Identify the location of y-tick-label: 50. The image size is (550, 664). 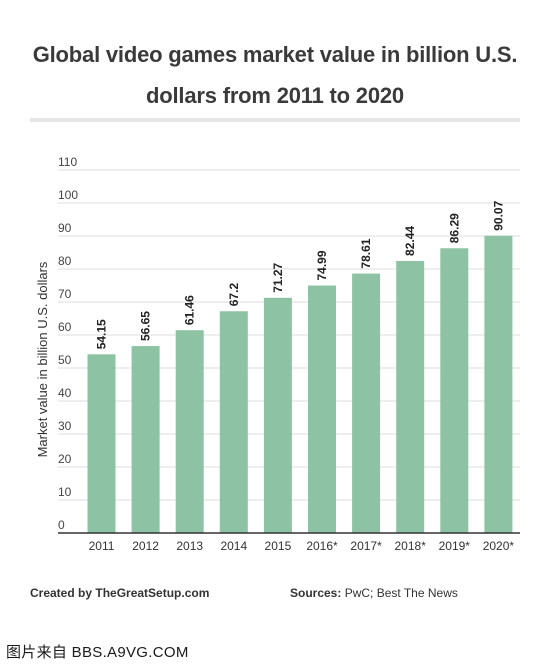
(65, 360).